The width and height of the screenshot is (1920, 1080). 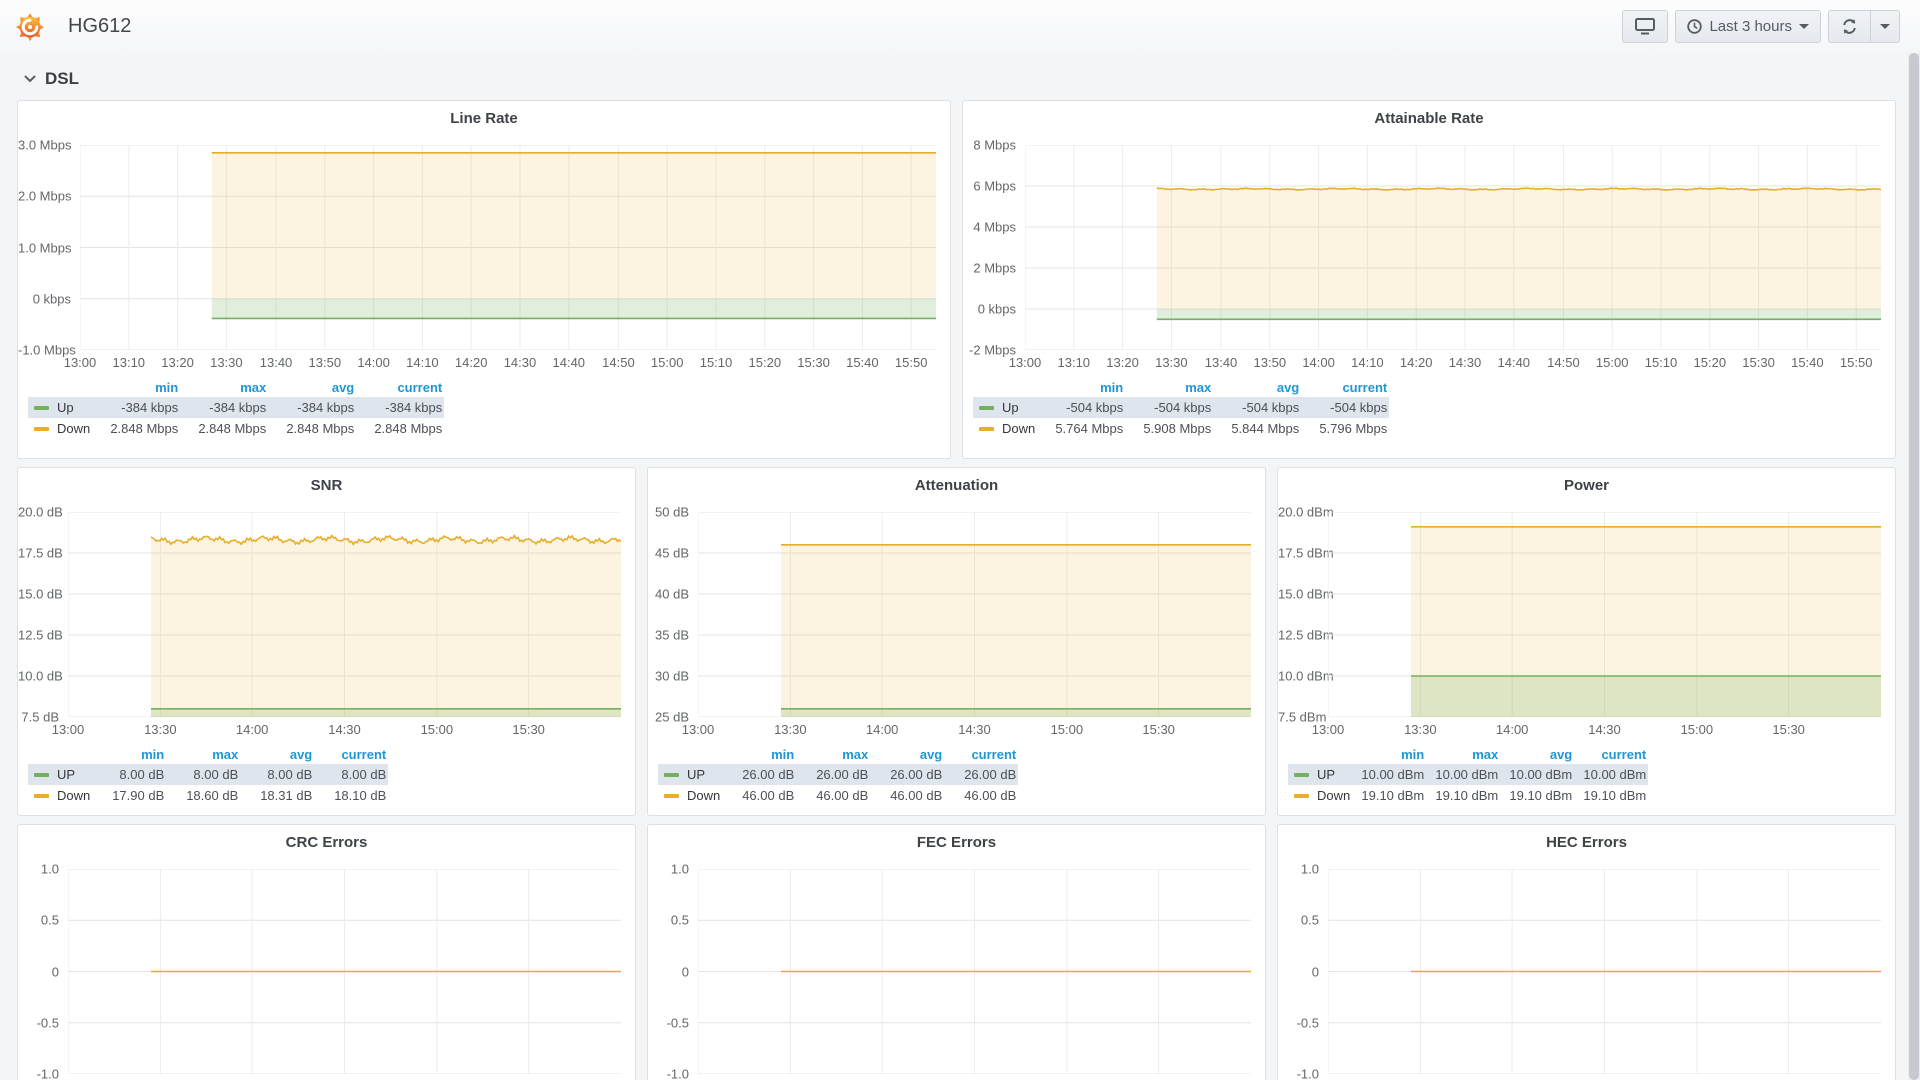 What do you see at coordinates (30, 27) in the screenshot?
I see `grafana-logo-icon` at bounding box center [30, 27].